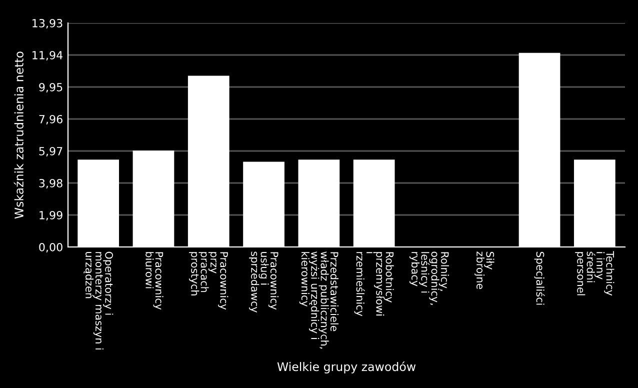 This screenshot has width=638, height=388. I want to click on y-tick-label: 1,99, so click(51, 215).